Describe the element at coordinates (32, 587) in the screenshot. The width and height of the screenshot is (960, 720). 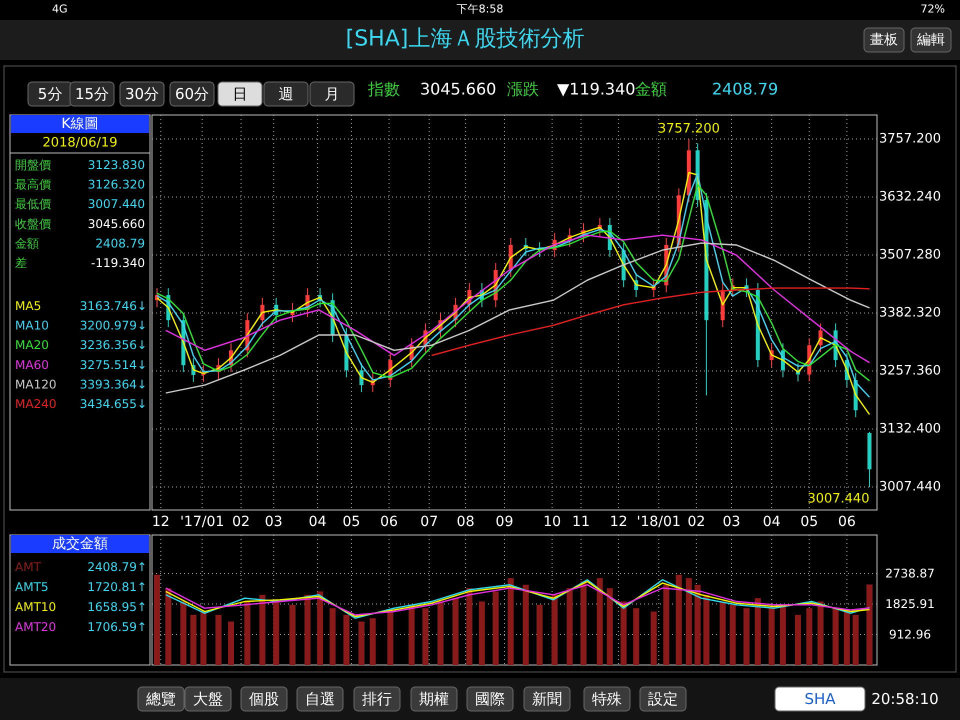
I see `text: AMT5` at that location.